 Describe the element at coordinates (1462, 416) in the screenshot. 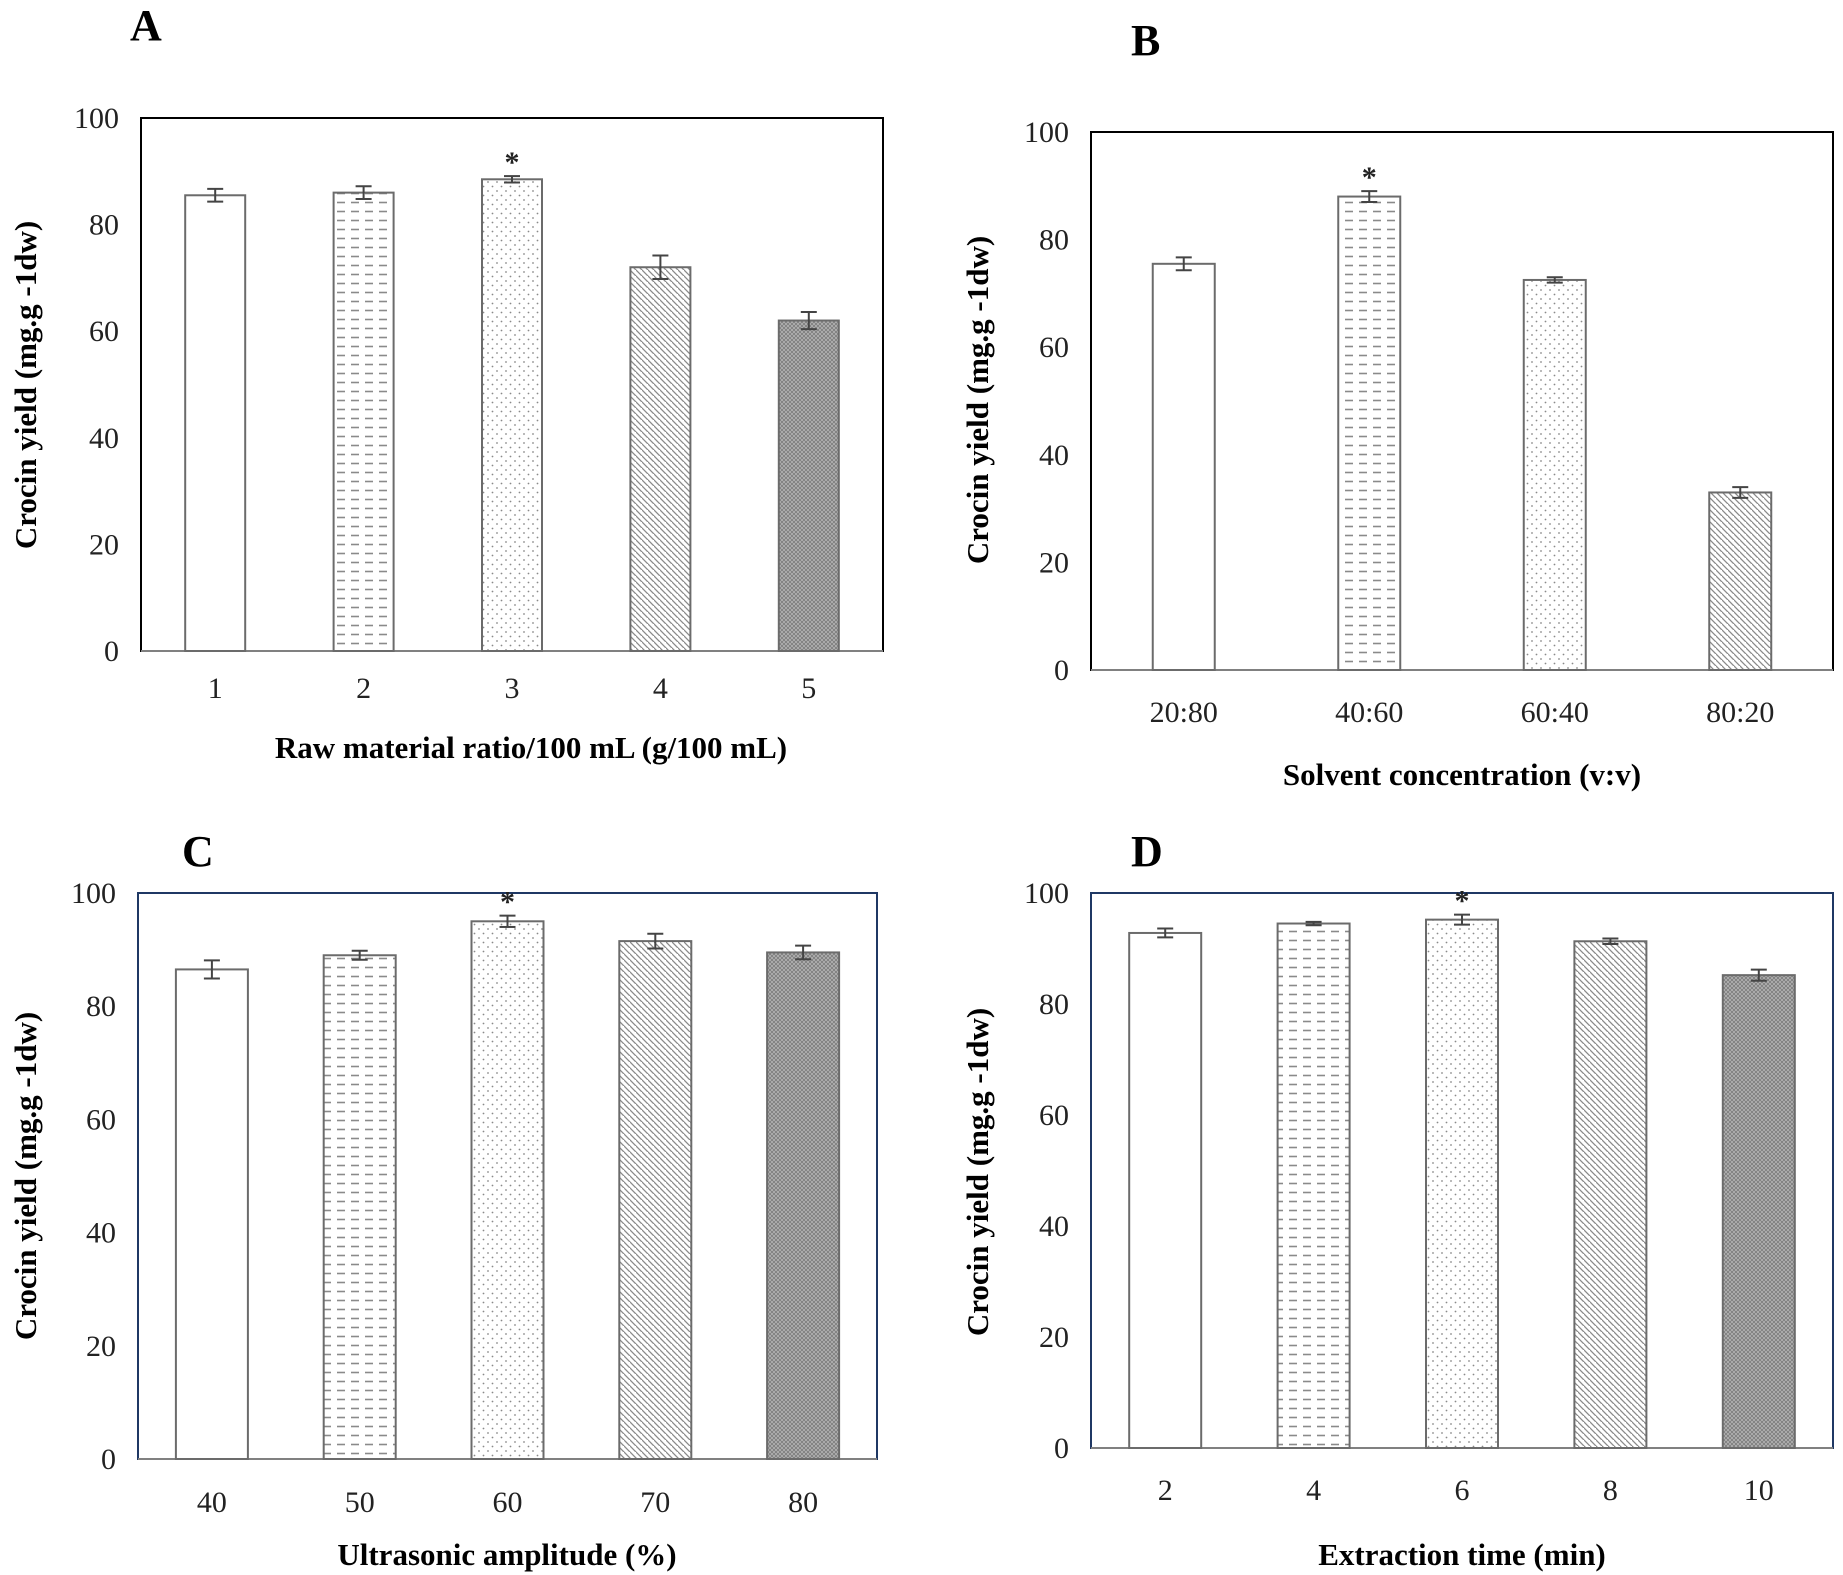

I see `bars-b: *` at that location.